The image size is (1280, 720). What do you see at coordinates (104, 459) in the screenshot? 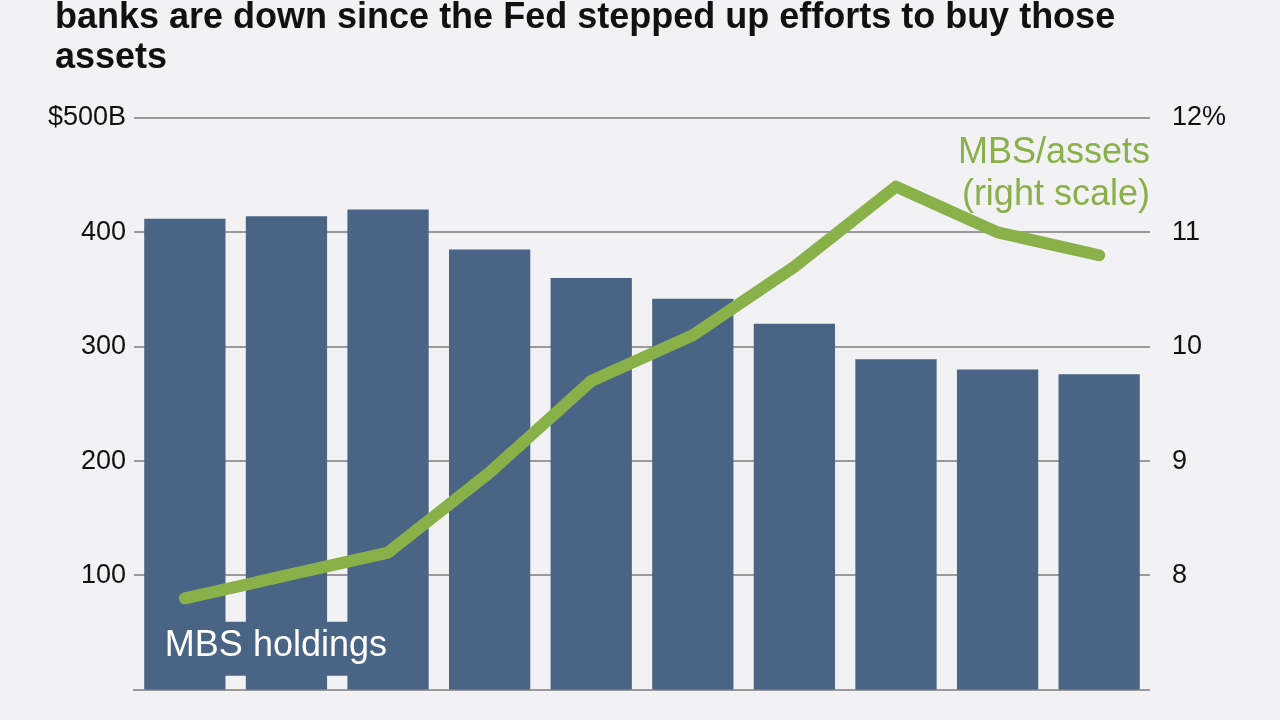
I see `y-tick-label: 200` at bounding box center [104, 459].